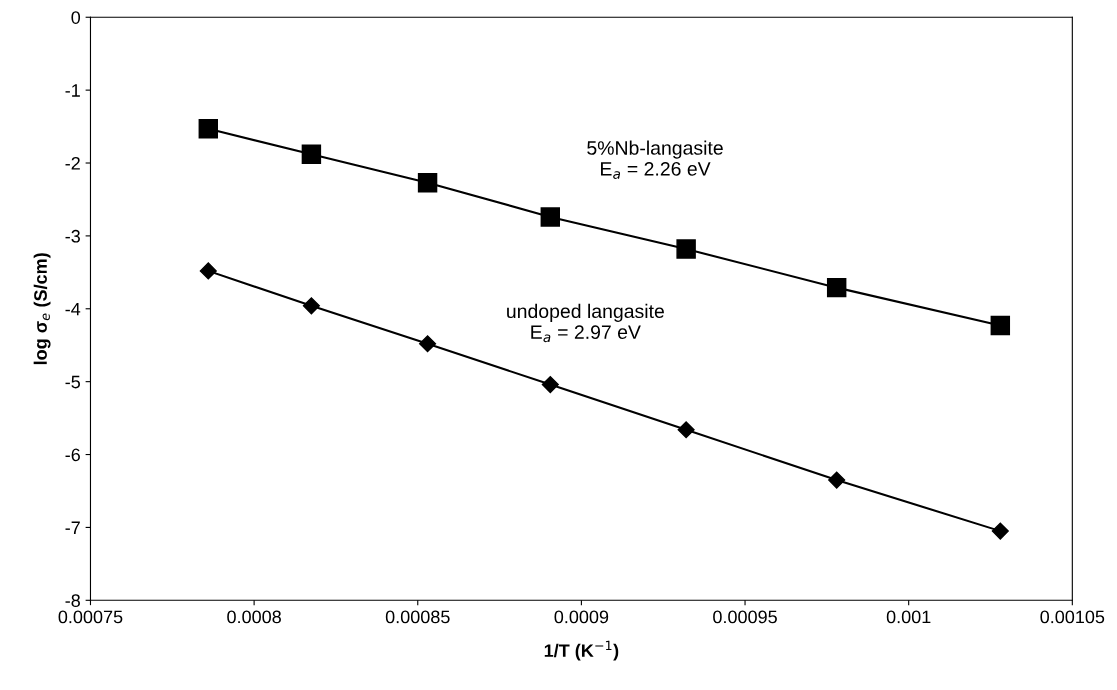 This screenshot has height=690, width=1117. What do you see at coordinates (90, 617) in the screenshot?
I see `x-tick-label: 0.00075` at bounding box center [90, 617].